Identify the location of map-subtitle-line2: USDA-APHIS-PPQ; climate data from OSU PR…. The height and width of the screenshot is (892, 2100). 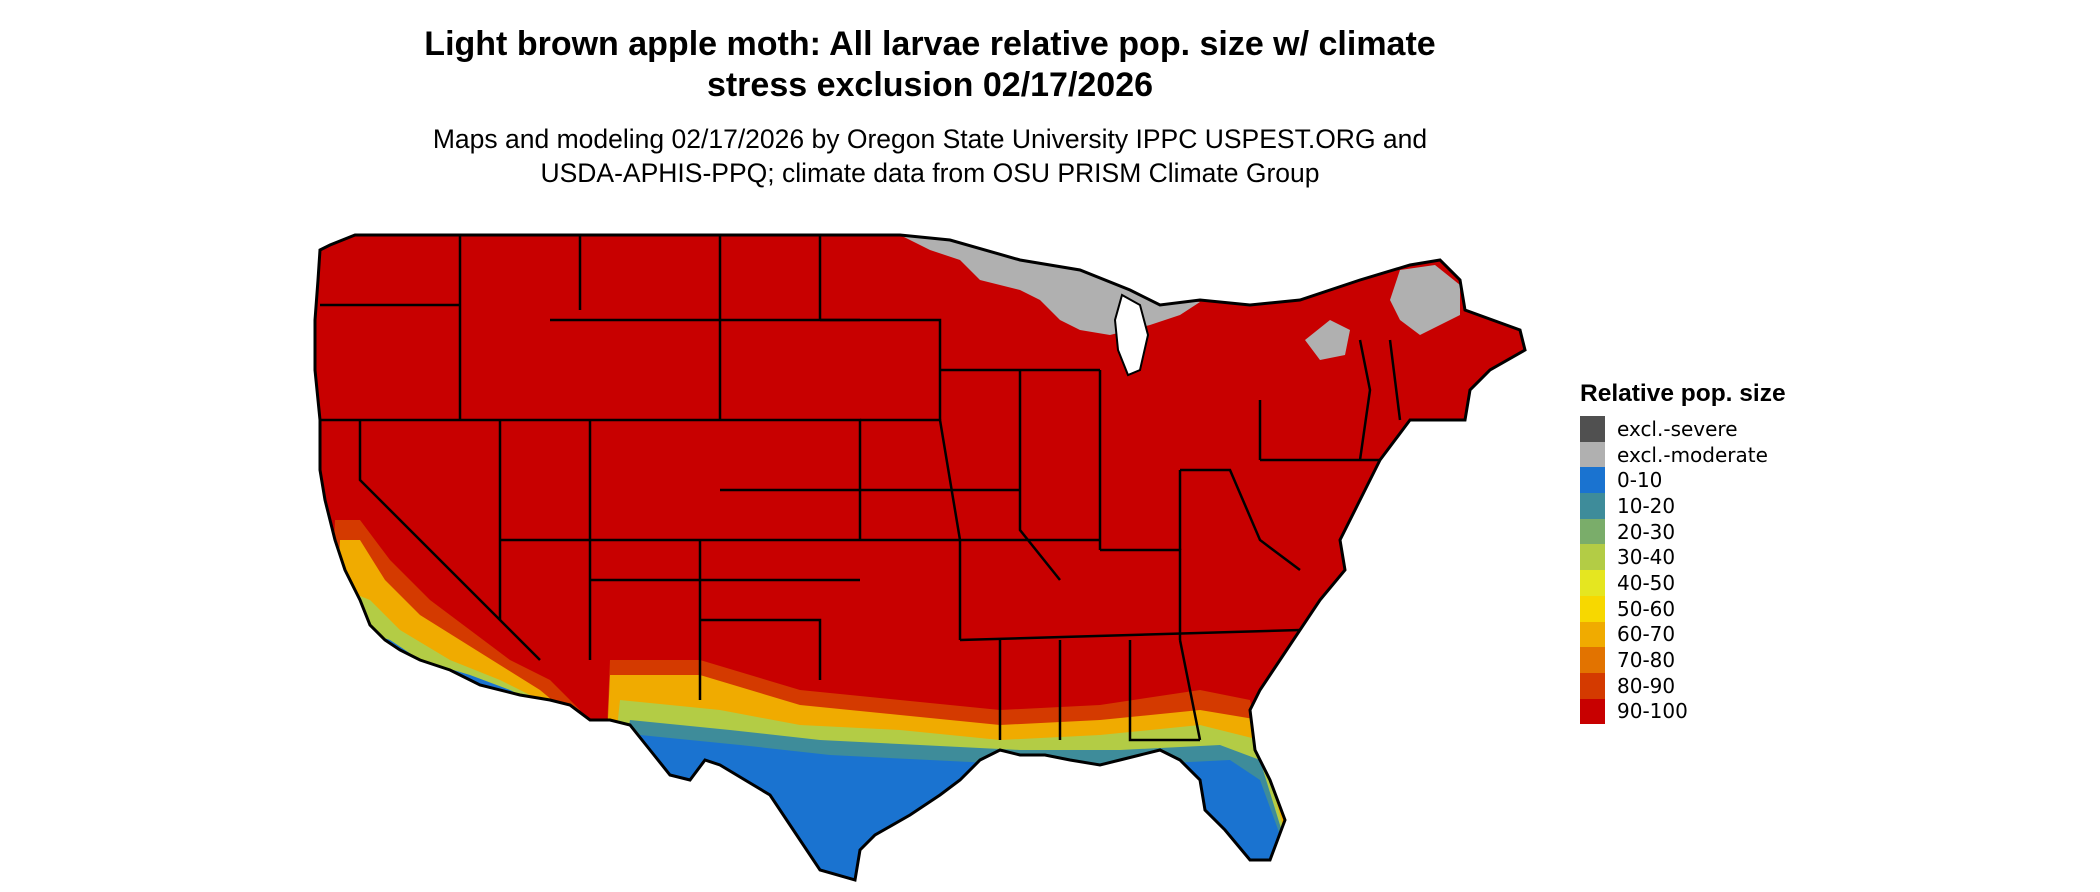
(930, 173).